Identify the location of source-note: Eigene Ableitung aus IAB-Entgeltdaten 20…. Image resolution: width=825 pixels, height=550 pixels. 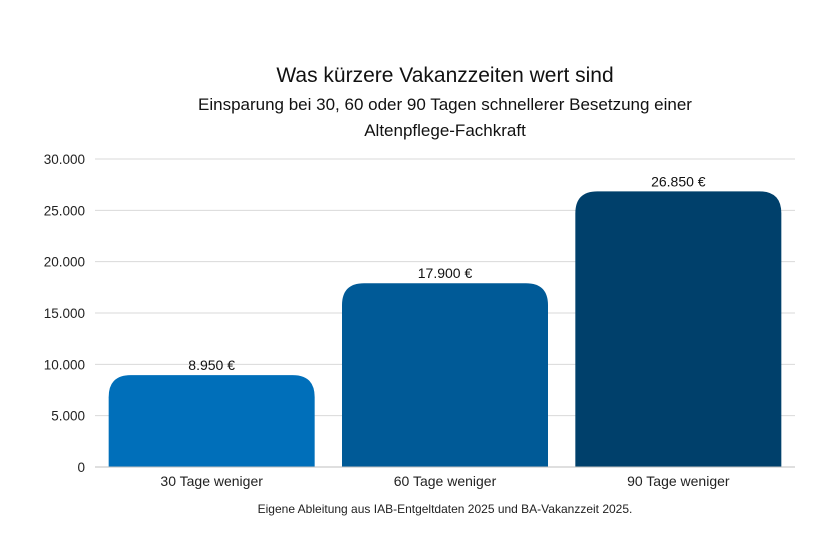
(445, 509).